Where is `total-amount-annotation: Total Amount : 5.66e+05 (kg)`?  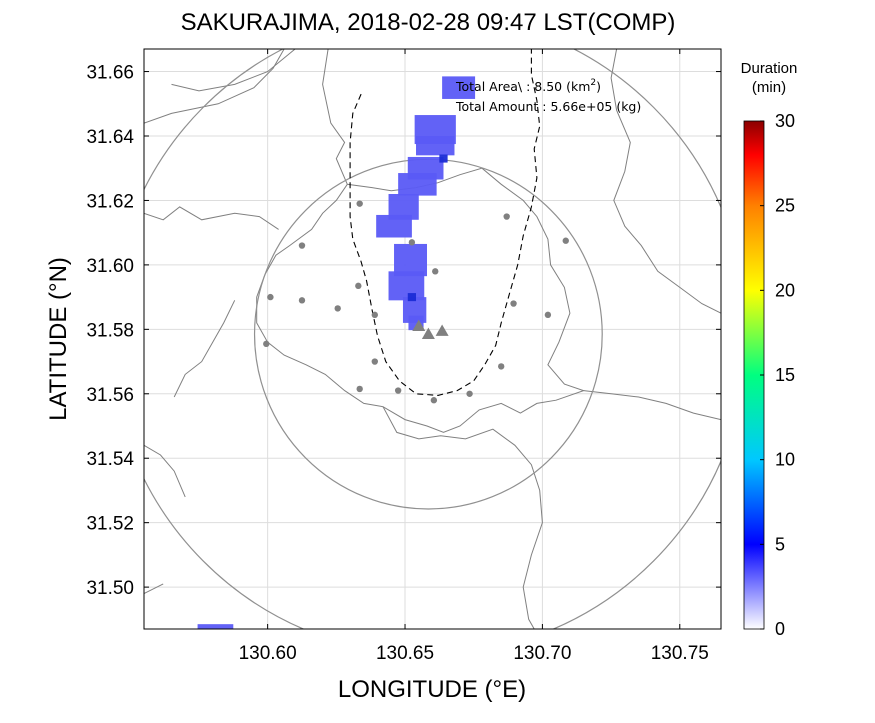 total-amount-annotation: Total Amount : 5.66e+05 (kg) is located at coordinates (548, 106).